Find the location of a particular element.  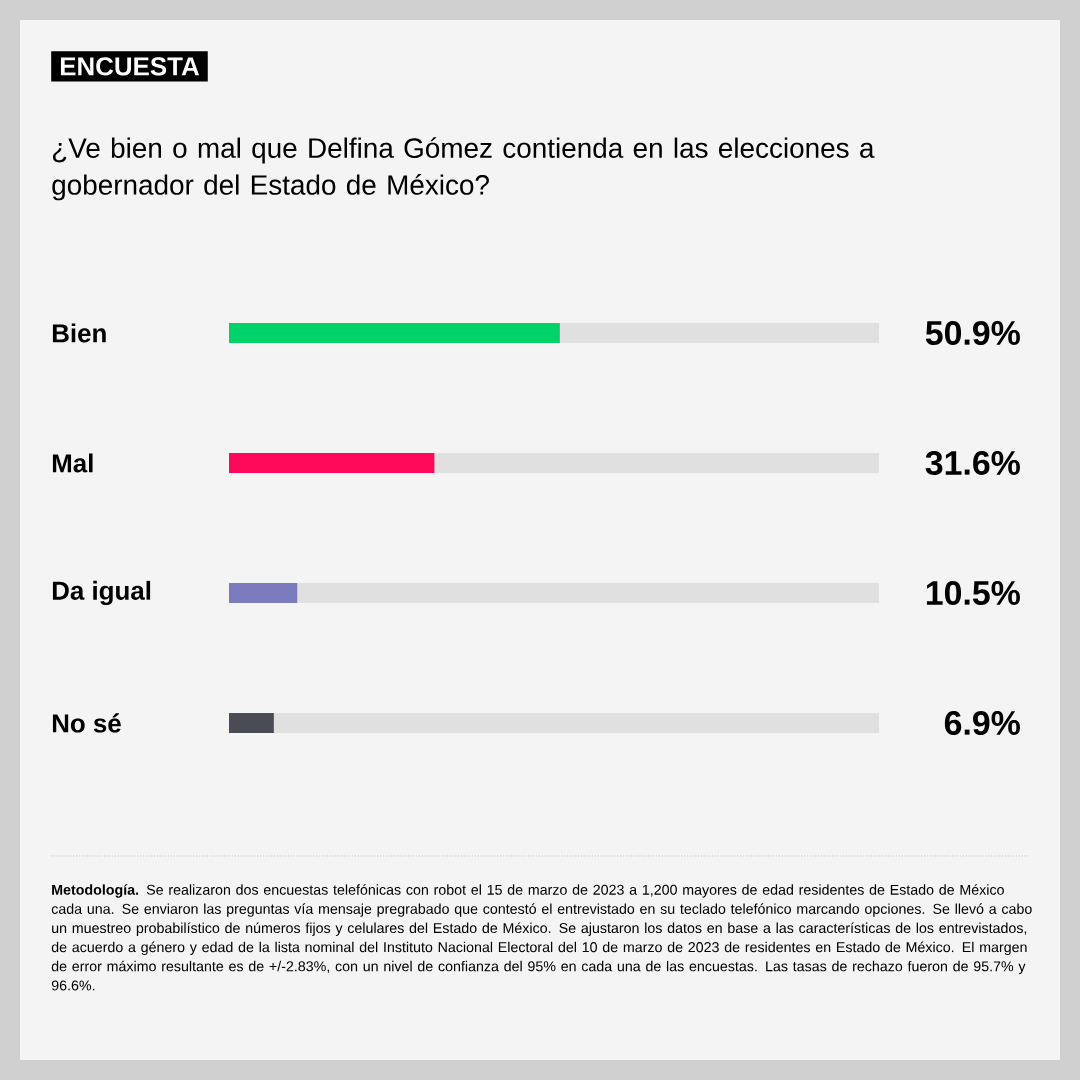

data-label: 31.6% is located at coordinates (972, 462).